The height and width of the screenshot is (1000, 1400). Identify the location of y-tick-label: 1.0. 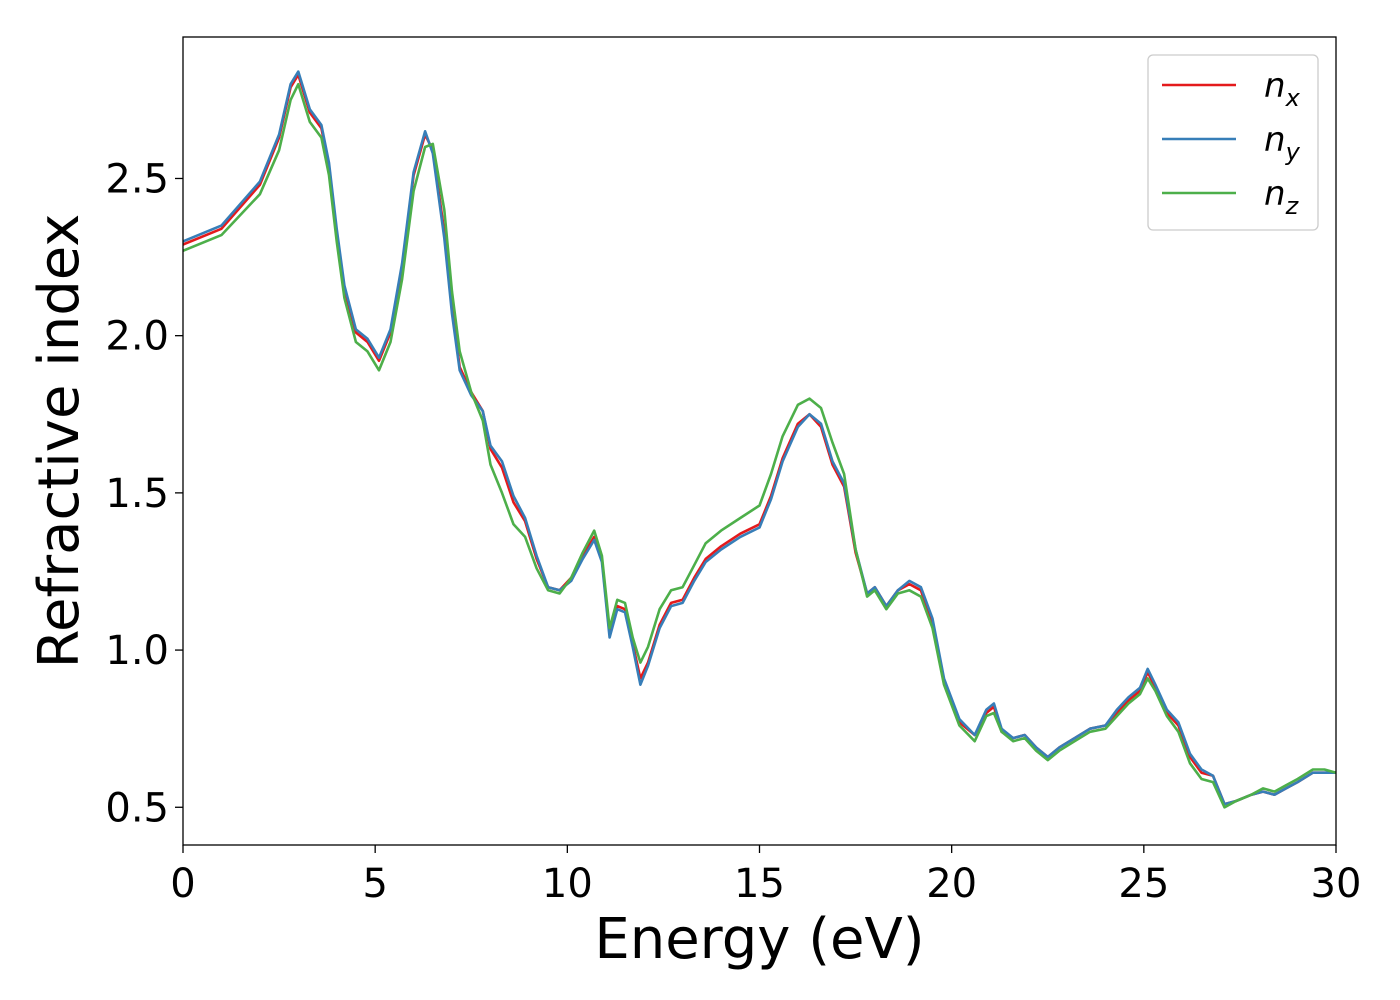
(137, 651).